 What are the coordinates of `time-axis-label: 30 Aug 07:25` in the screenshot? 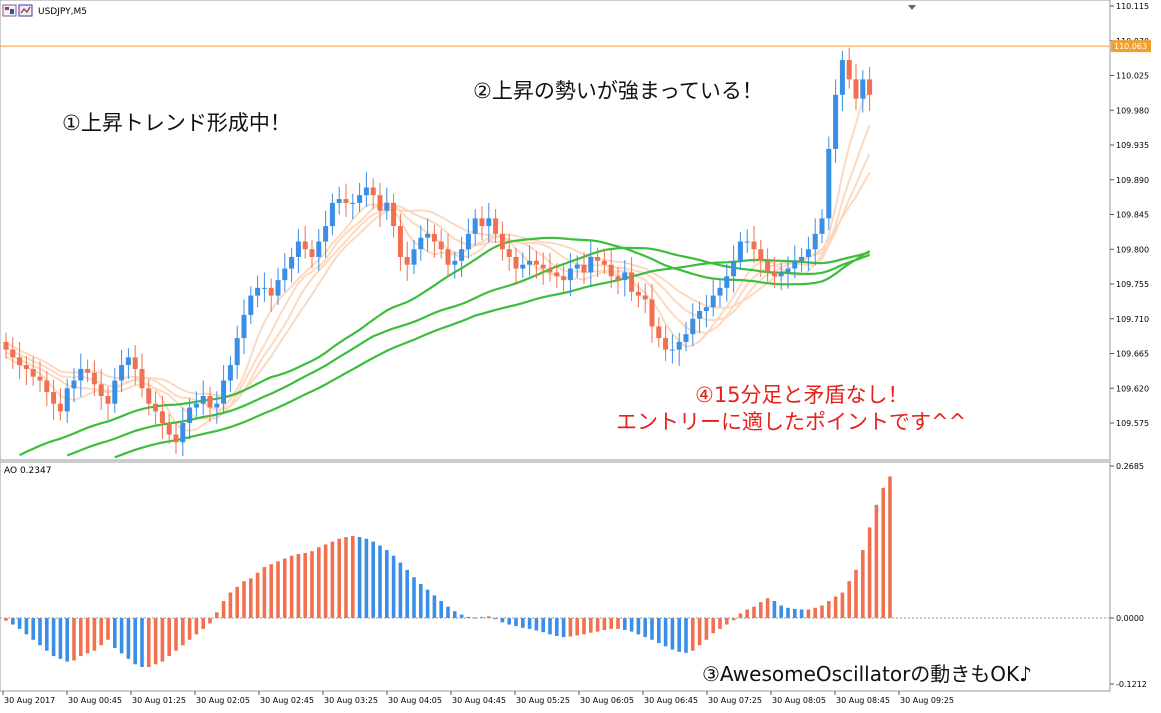 It's located at (735, 700).